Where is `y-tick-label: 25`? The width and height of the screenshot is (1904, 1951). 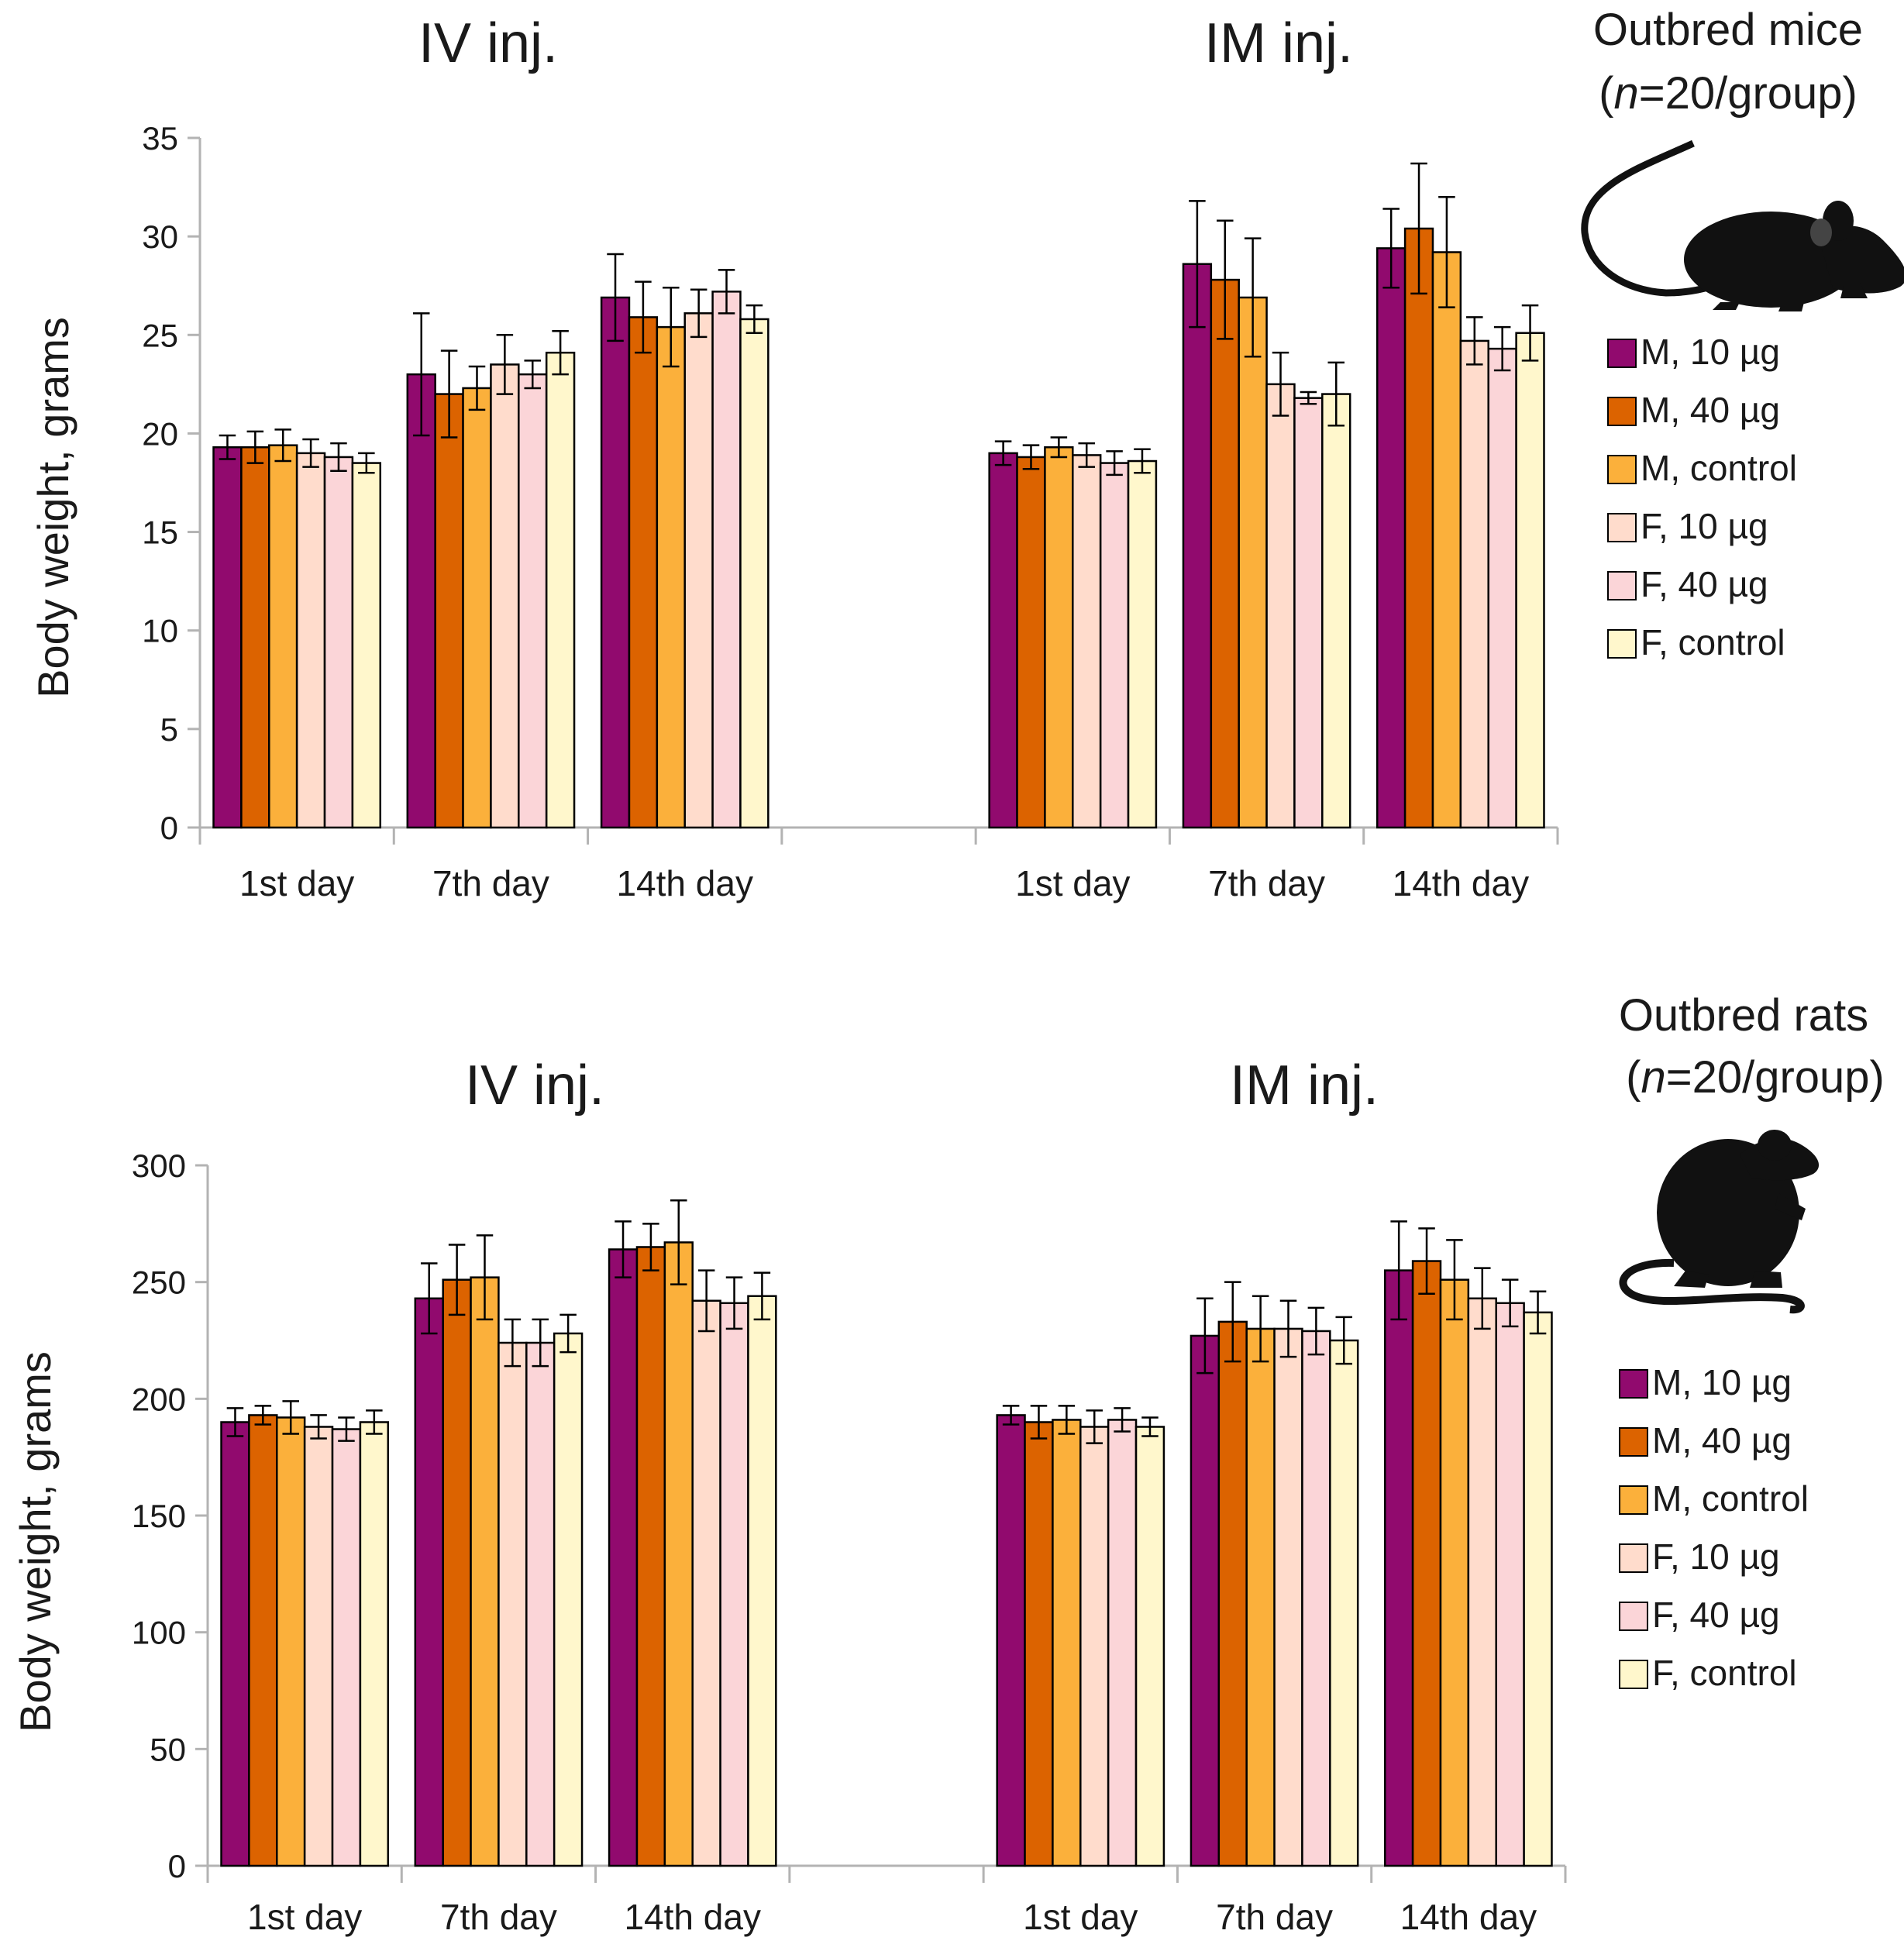
y-tick-label: 25 is located at coordinates (160, 335).